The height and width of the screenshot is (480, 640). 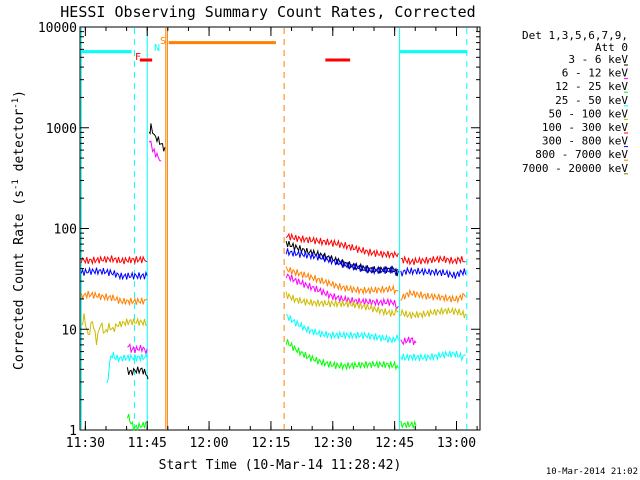 I want to click on legend-entry-label: 800 - 7000 keV, so click(x=581, y=154).